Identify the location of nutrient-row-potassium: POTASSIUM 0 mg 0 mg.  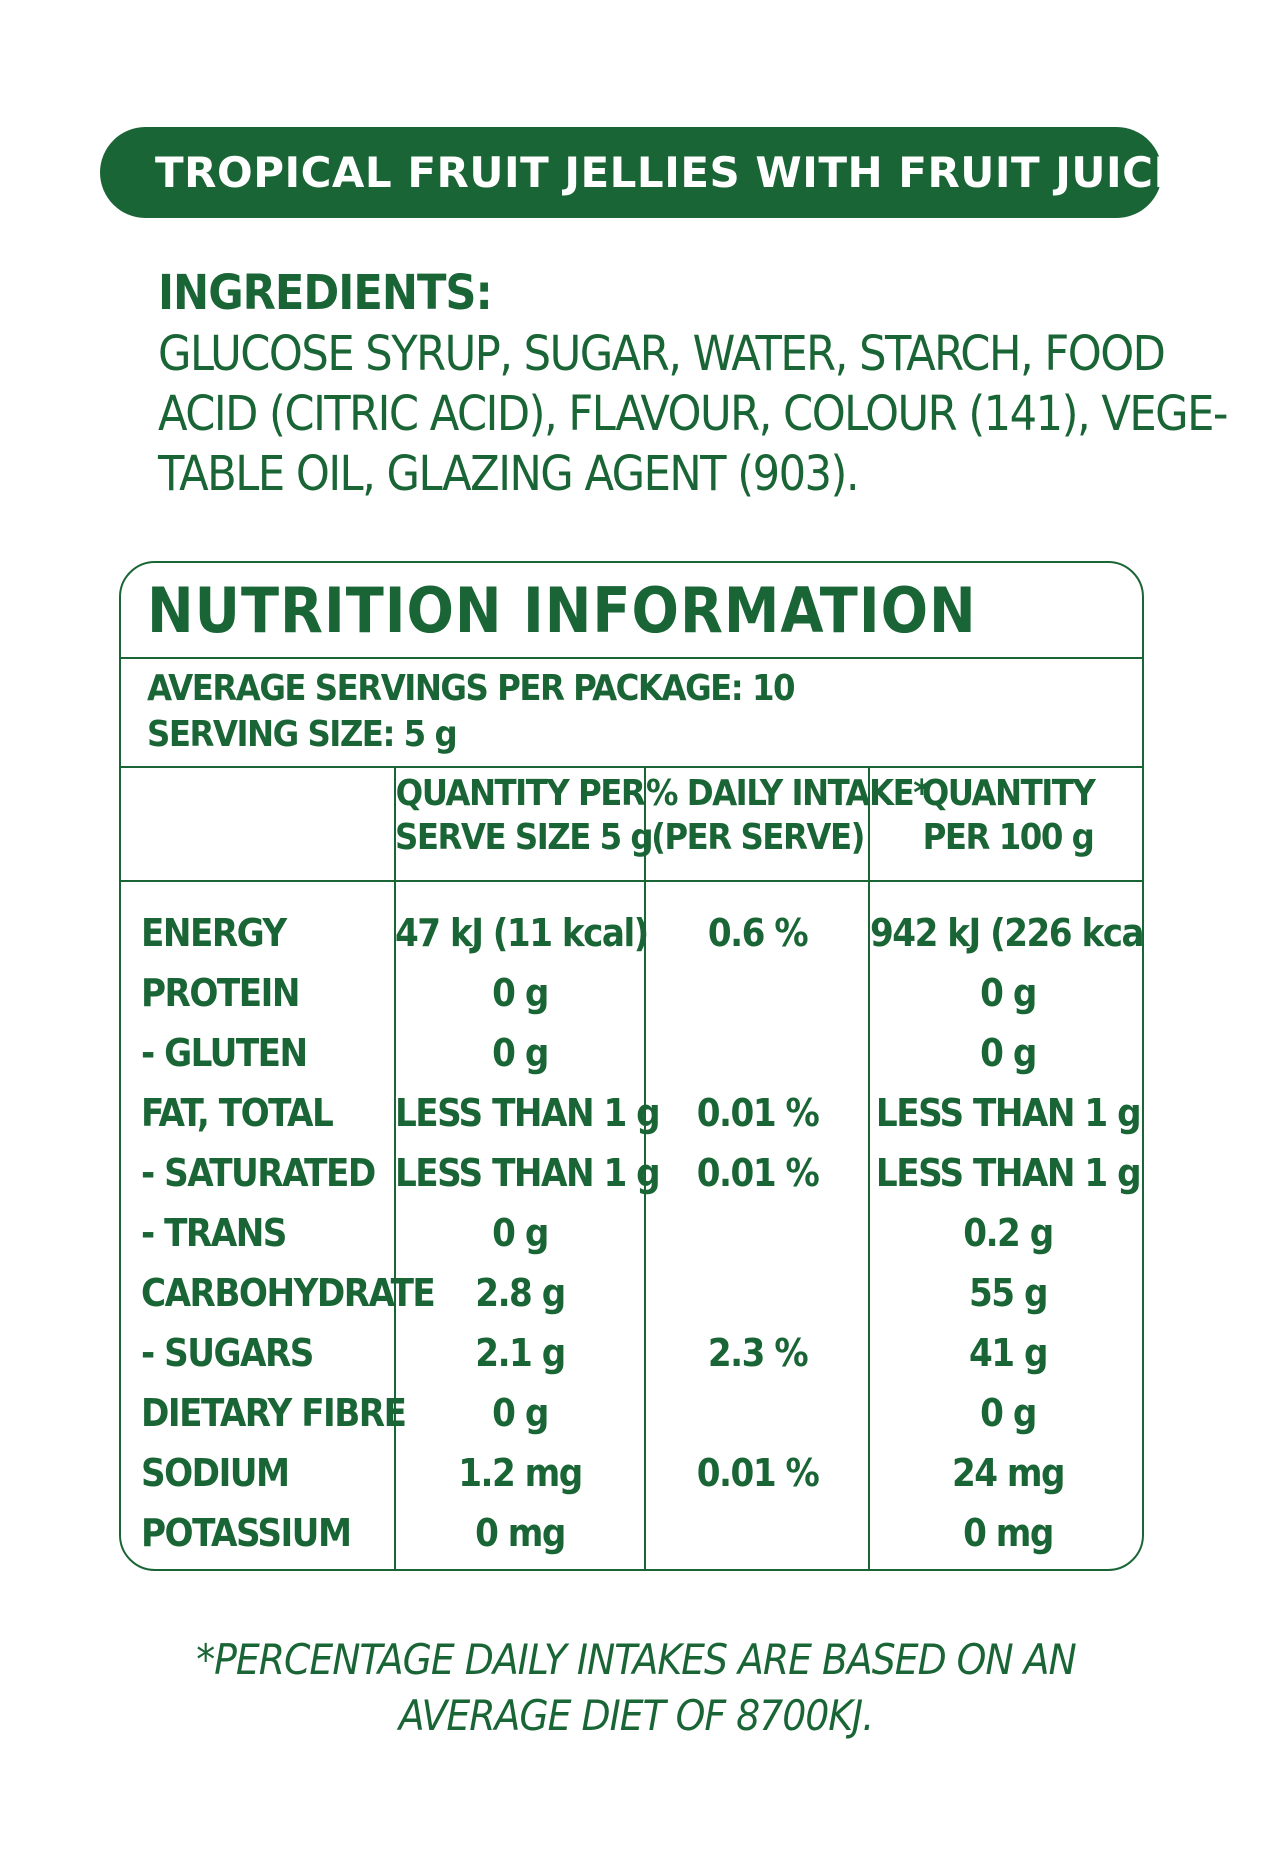
(631, 1533).